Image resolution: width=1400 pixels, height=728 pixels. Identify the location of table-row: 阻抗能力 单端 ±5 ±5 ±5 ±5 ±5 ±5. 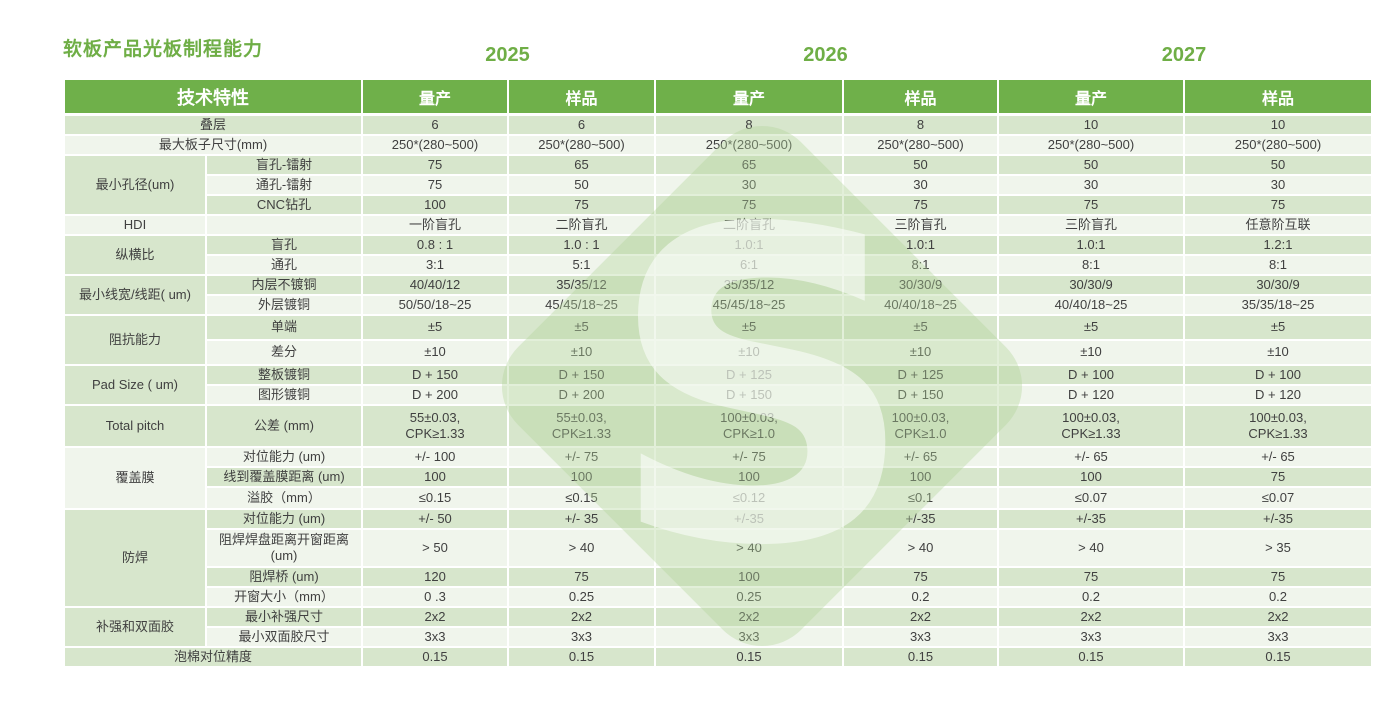
(718, 339).